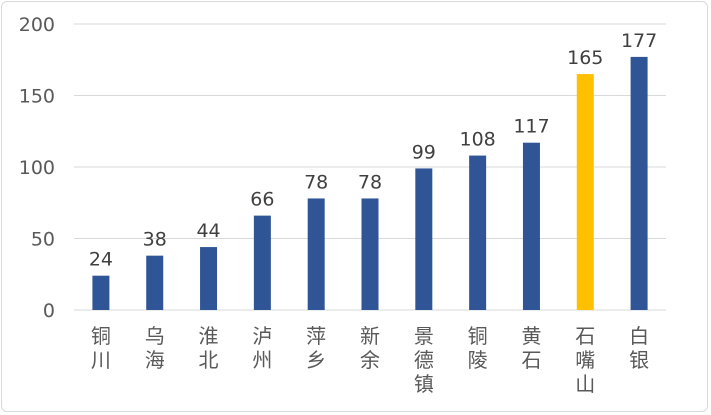 The image size is (711, 415). I want to click on x-category-label: 铜川, so click(101, 348).